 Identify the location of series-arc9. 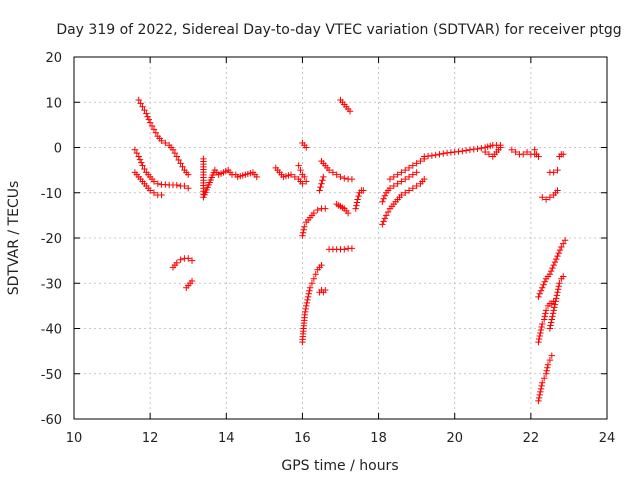
(314, 222).